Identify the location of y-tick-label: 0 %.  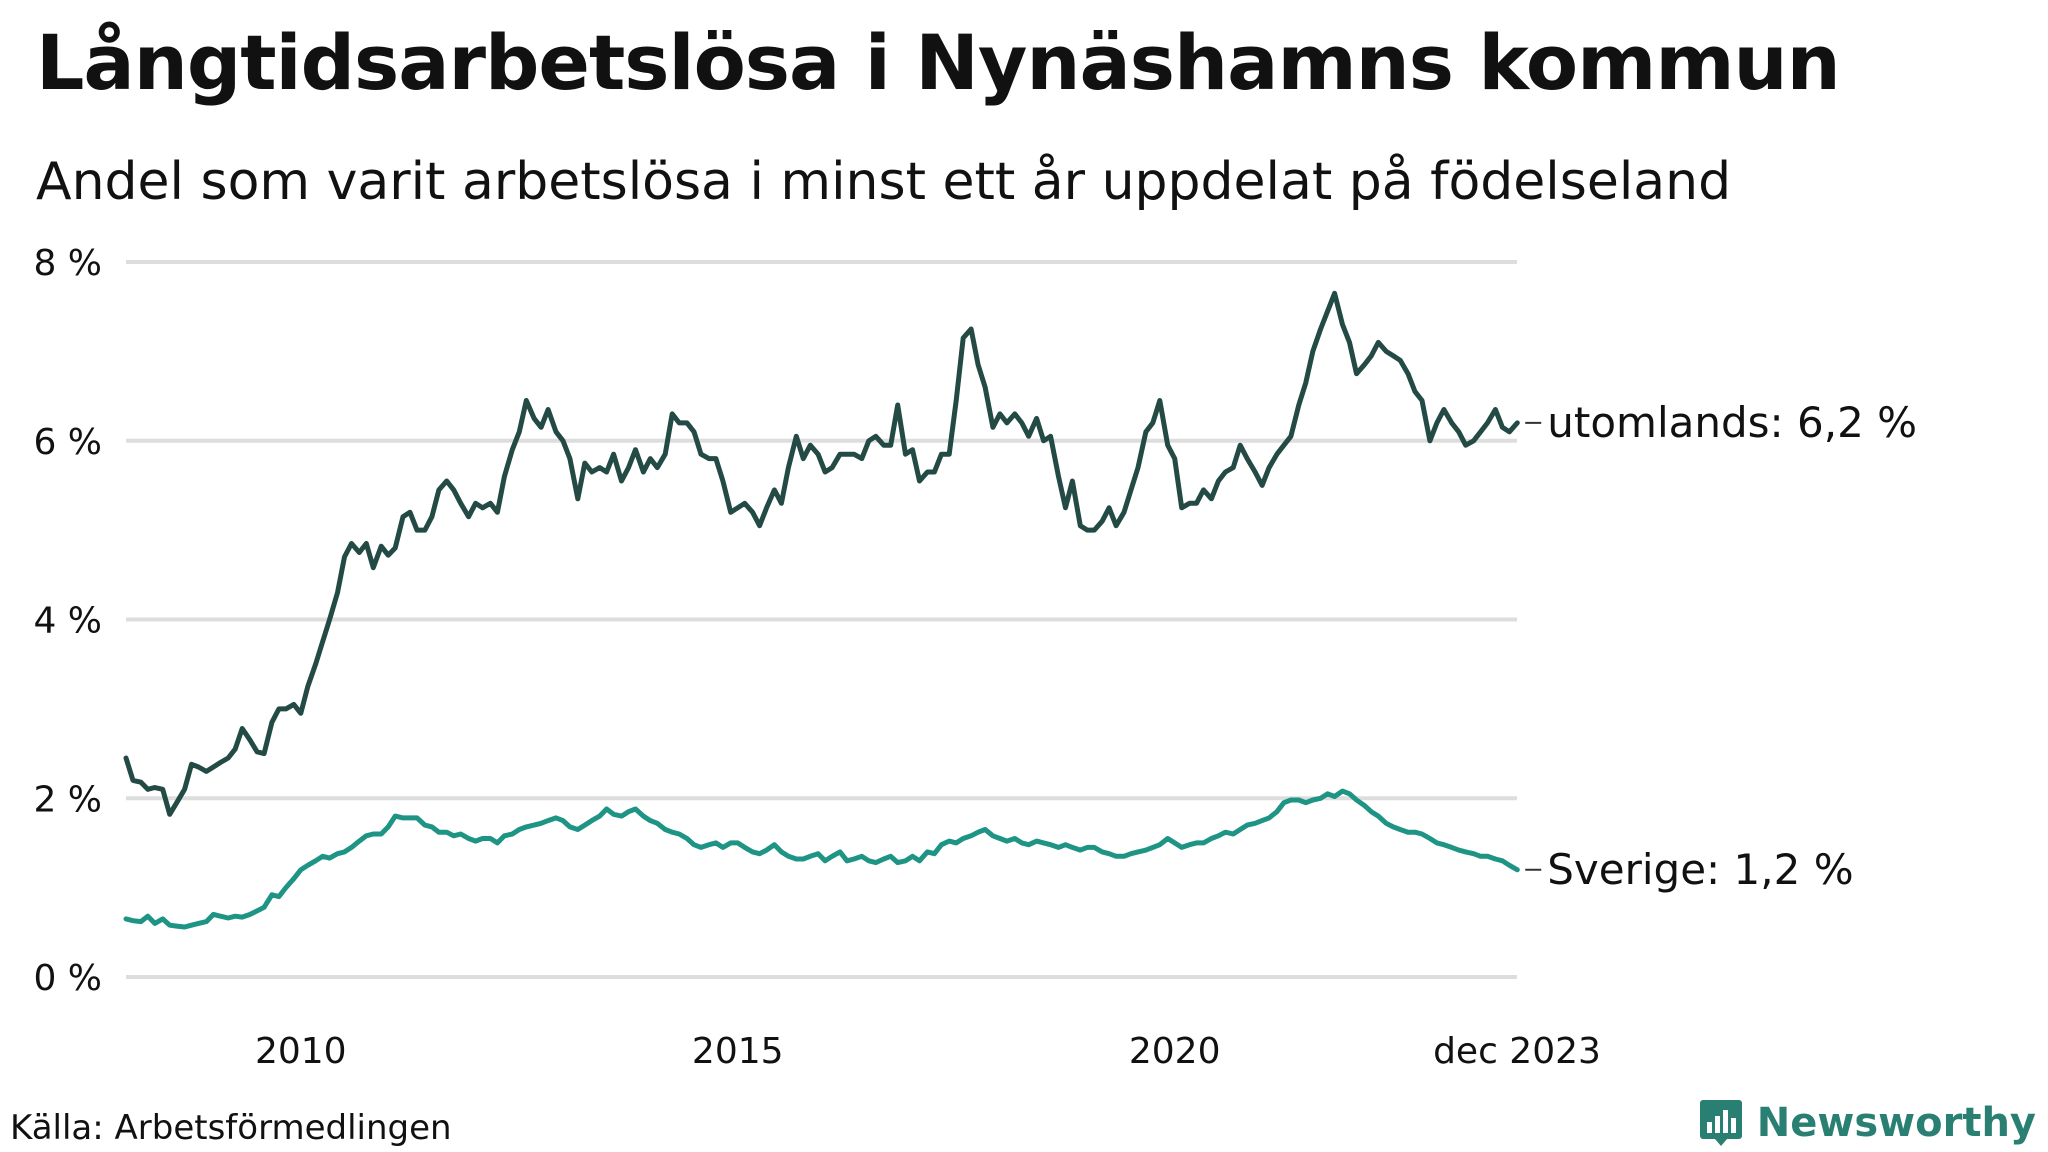
(67, 978).